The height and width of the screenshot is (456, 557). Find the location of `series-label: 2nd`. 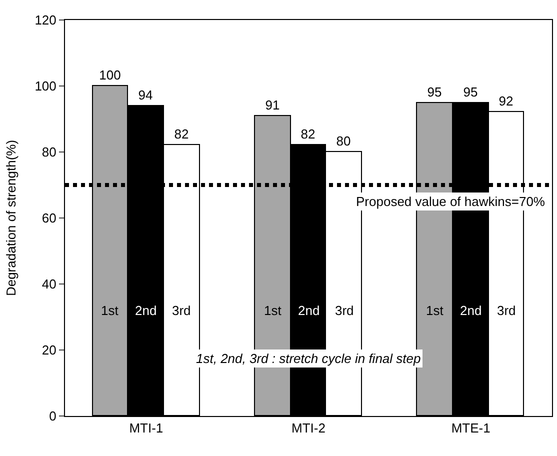

series-label: 2nd is located at coordinates (309, 310).